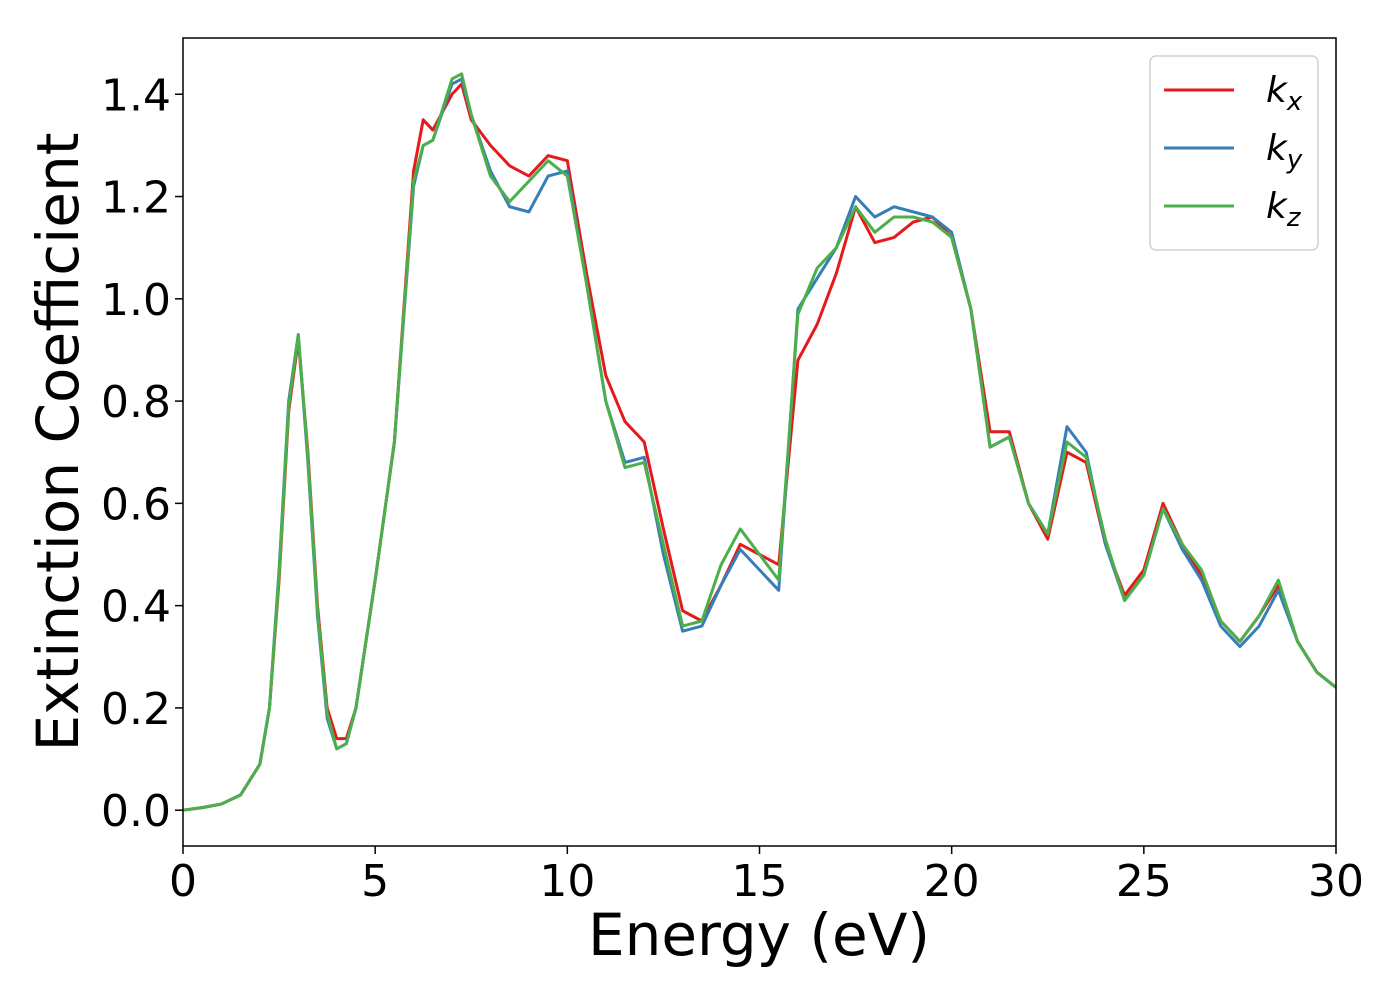  I want to click on y-tick-label: 0.6, so click(136, 504).